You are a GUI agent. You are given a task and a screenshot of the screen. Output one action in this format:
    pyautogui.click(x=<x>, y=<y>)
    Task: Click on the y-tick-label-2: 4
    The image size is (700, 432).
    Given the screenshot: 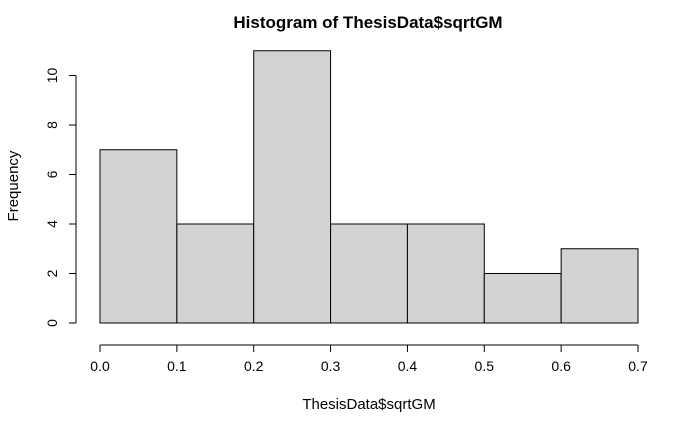 What is the action you would take?
    pyautogui.click(x=52, y=224)
    